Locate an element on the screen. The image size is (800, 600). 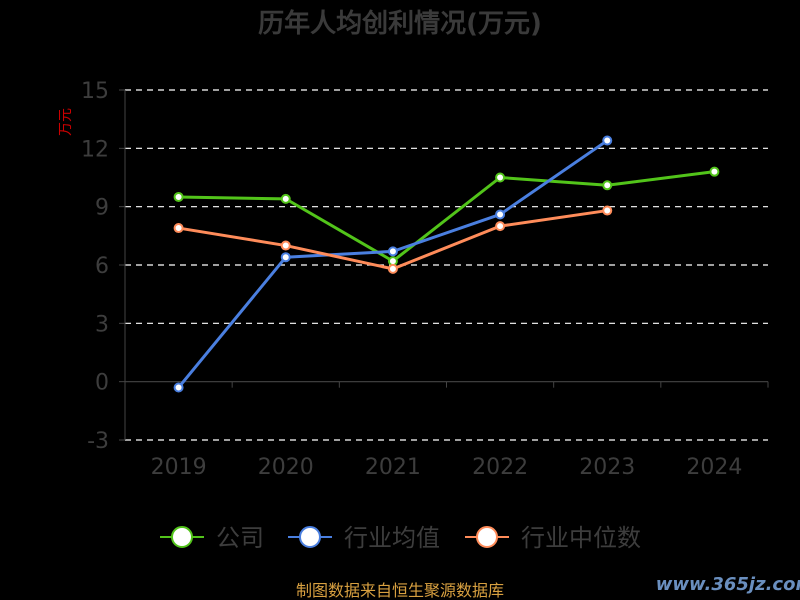
legend-item-1: 行业均值 is located at coordinates (364, 538).